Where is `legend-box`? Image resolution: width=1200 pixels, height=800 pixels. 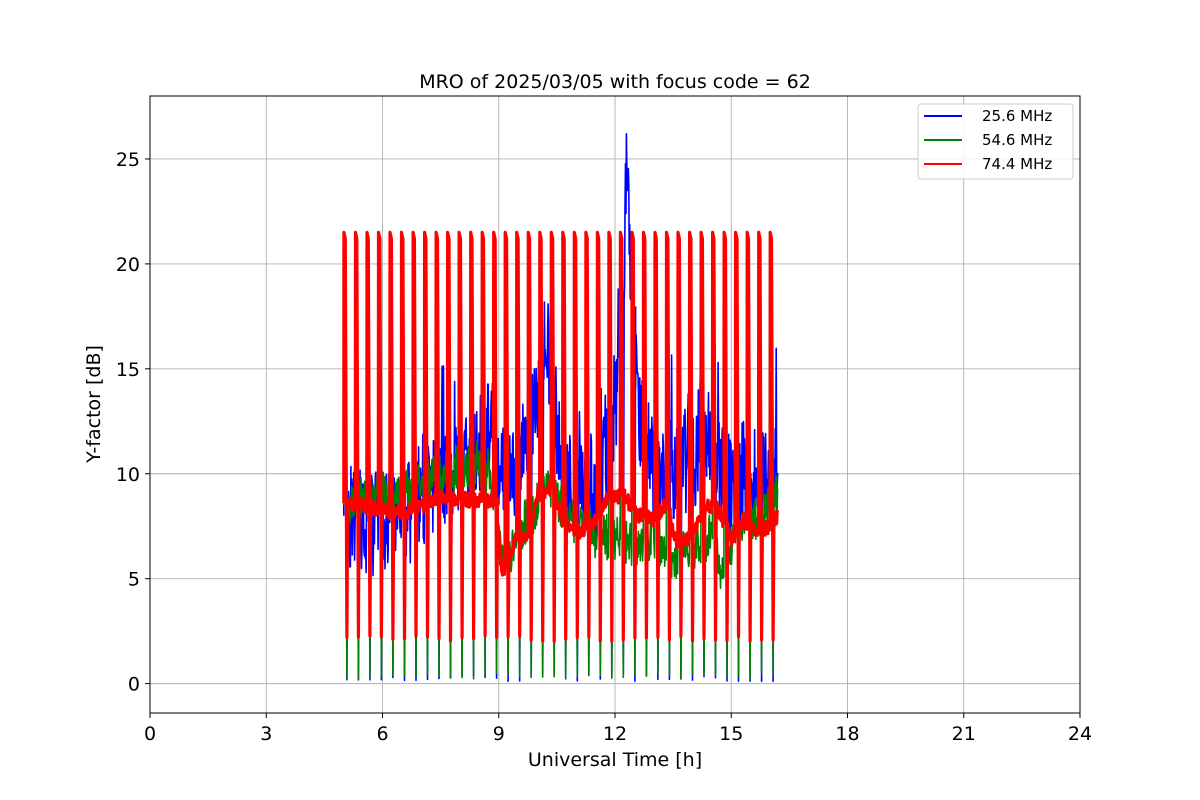
legend-box is located at coordinates (995, 141).